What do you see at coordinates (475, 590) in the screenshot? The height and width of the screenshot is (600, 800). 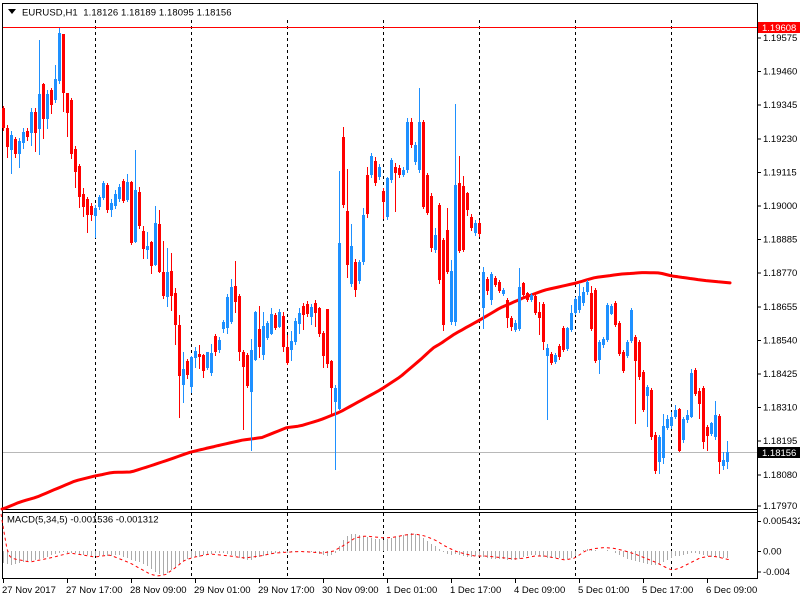 I see `svg-text: 1 Dec 17:00` at bounding box center [475, 590].